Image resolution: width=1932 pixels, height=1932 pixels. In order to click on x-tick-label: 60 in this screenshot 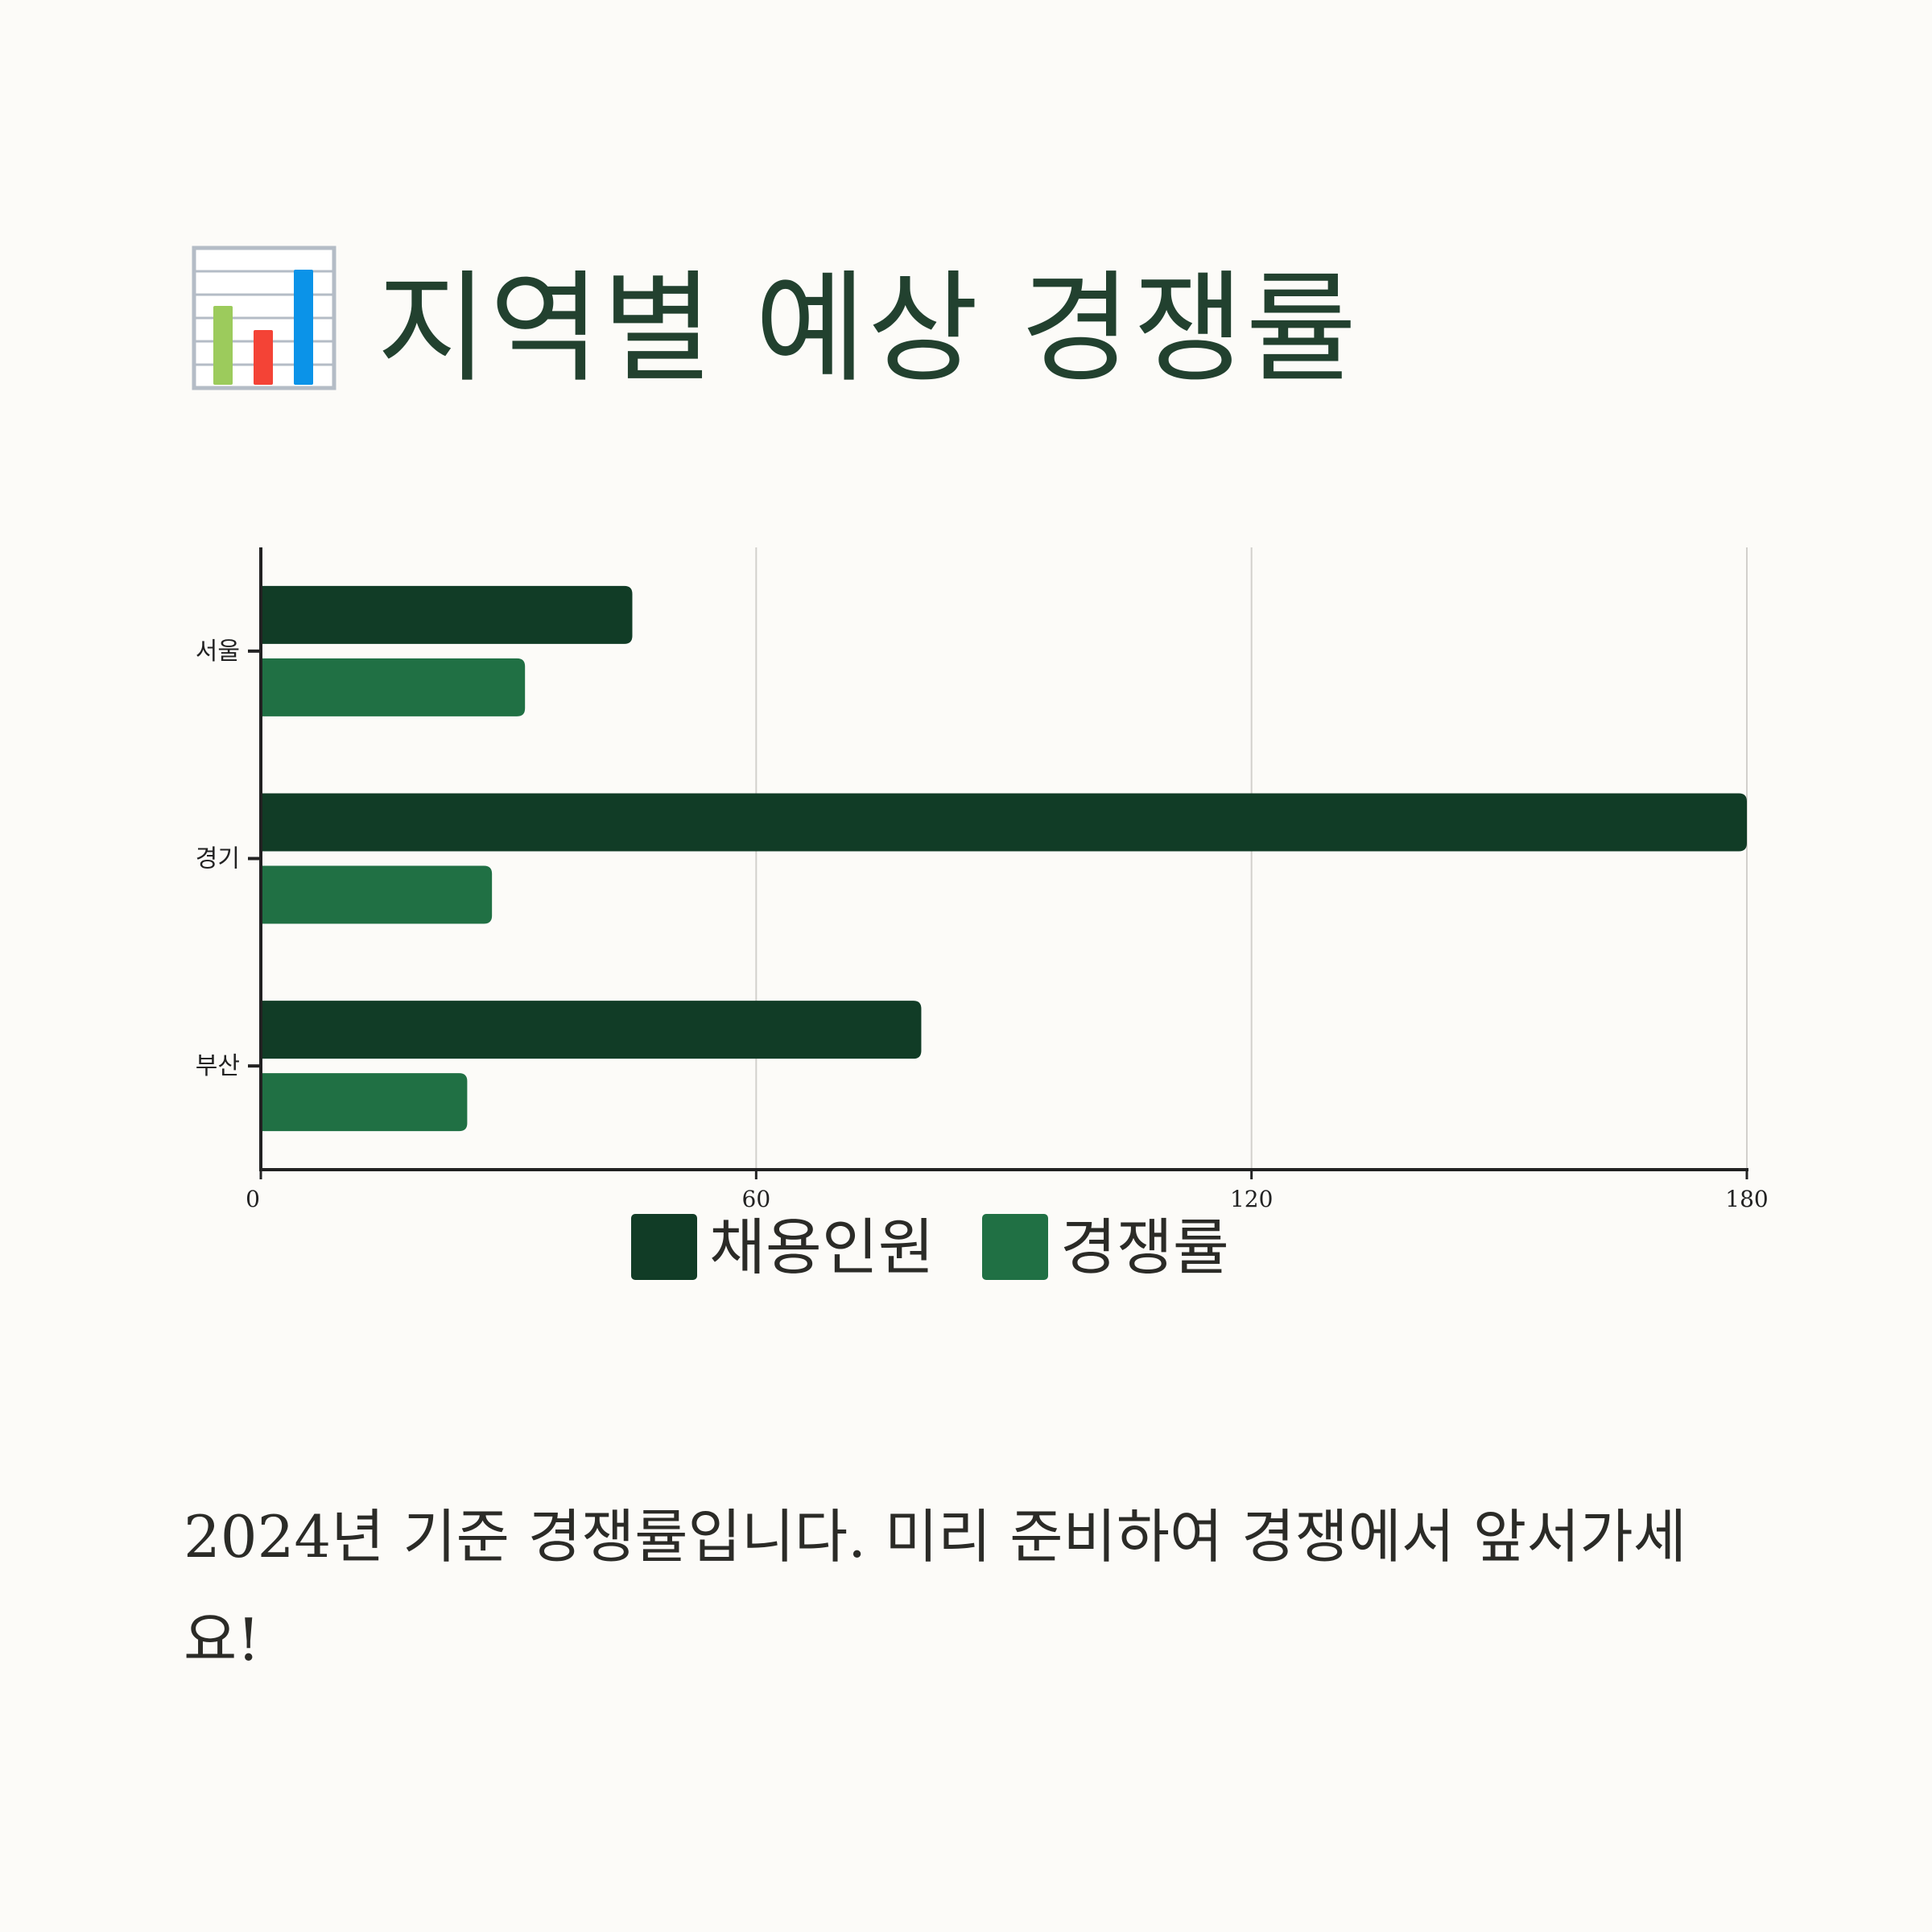, I will do `click(756, 1199)`.